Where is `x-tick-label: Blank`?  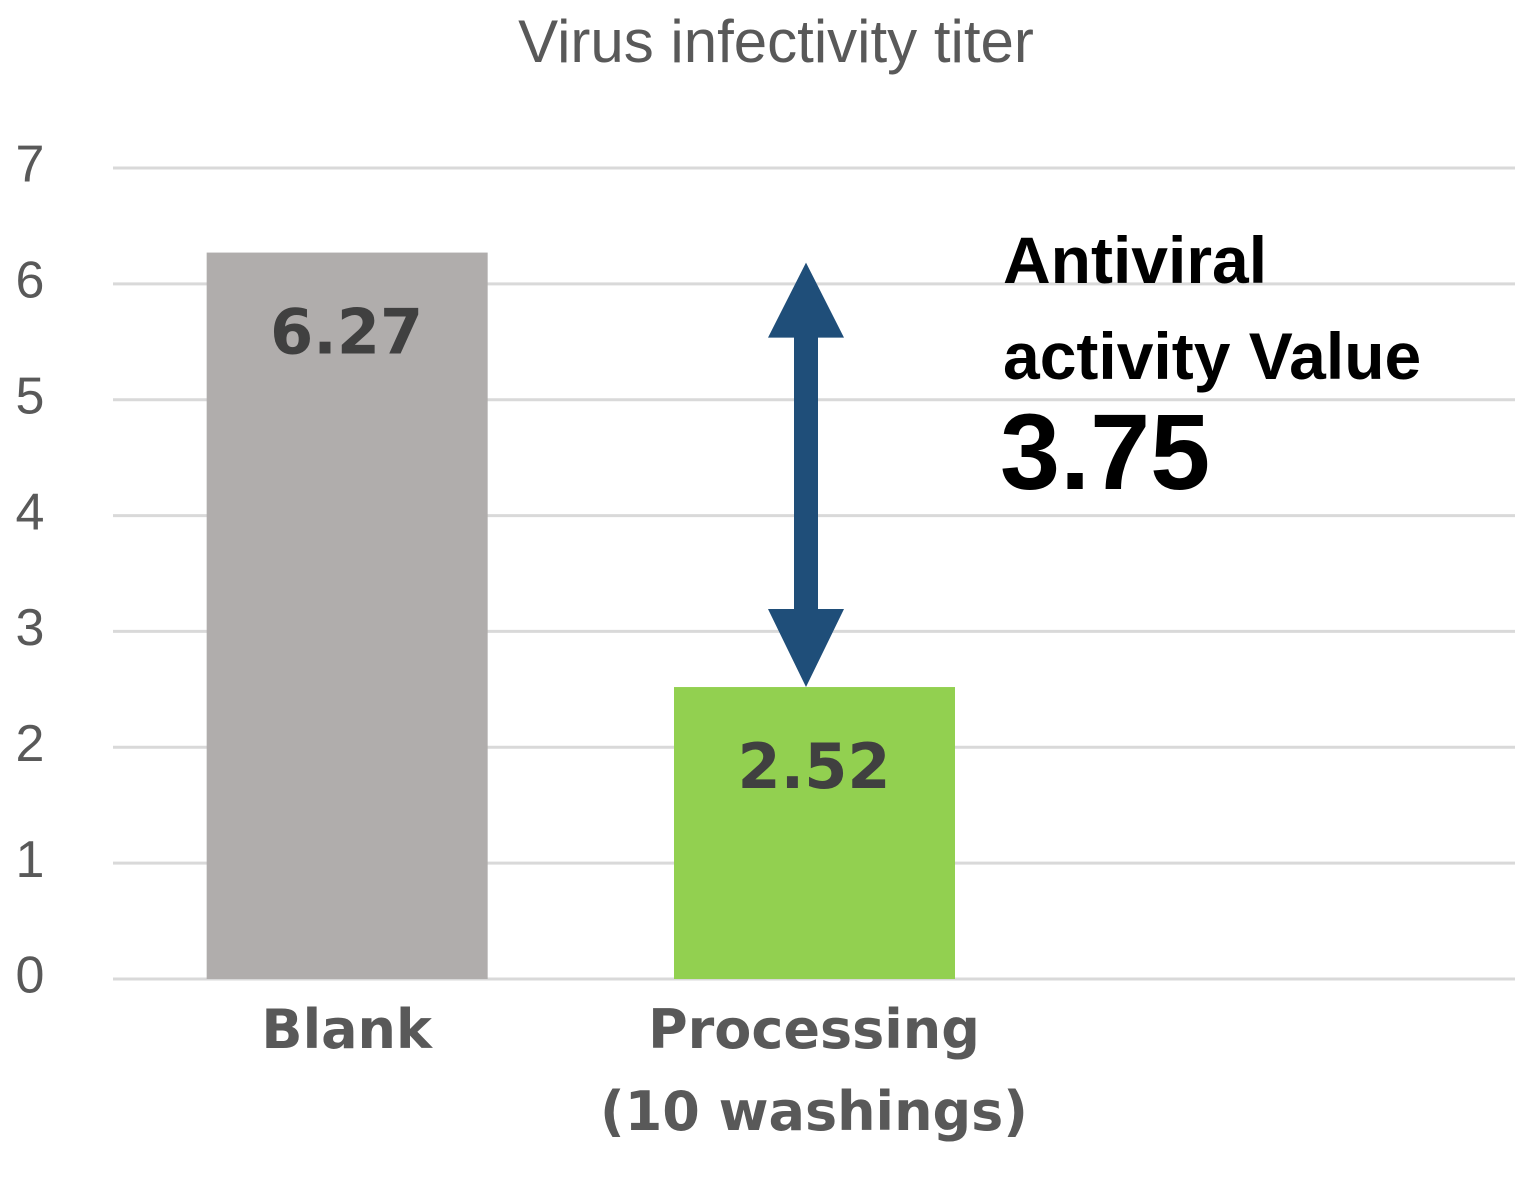 x-tick-label: Blank is located at coordinates (346, 1029).